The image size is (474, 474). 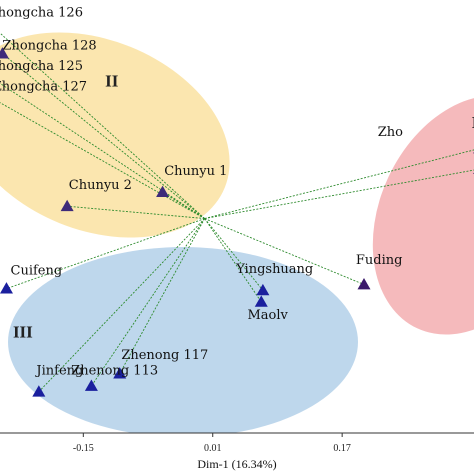 I want to click on point-label-chunyu-2: Chunyu 2, so click(x=100, y=185).